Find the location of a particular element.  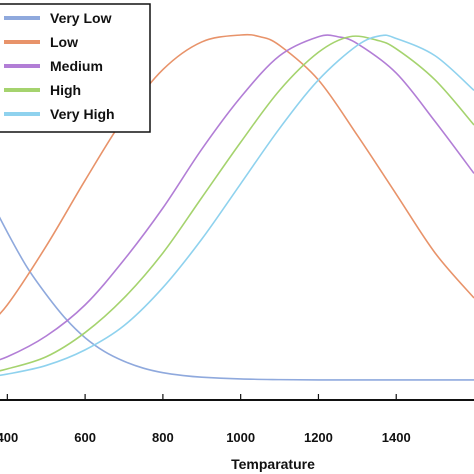

legend-label: Very High is located at coordinates (82, 114).